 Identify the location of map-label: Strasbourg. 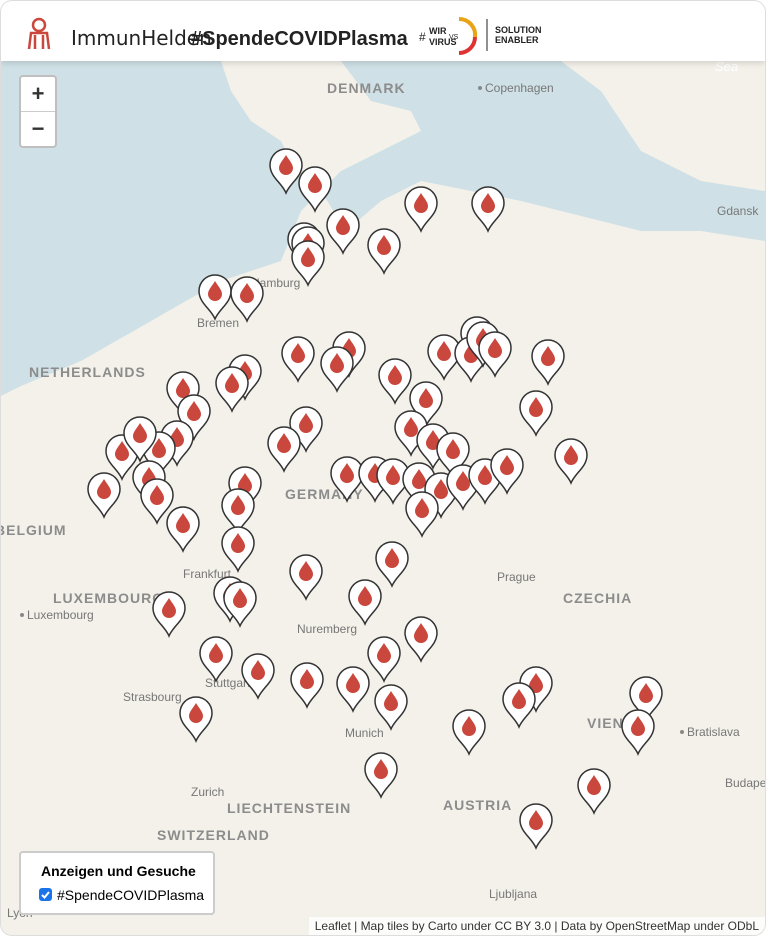
(152, 697).